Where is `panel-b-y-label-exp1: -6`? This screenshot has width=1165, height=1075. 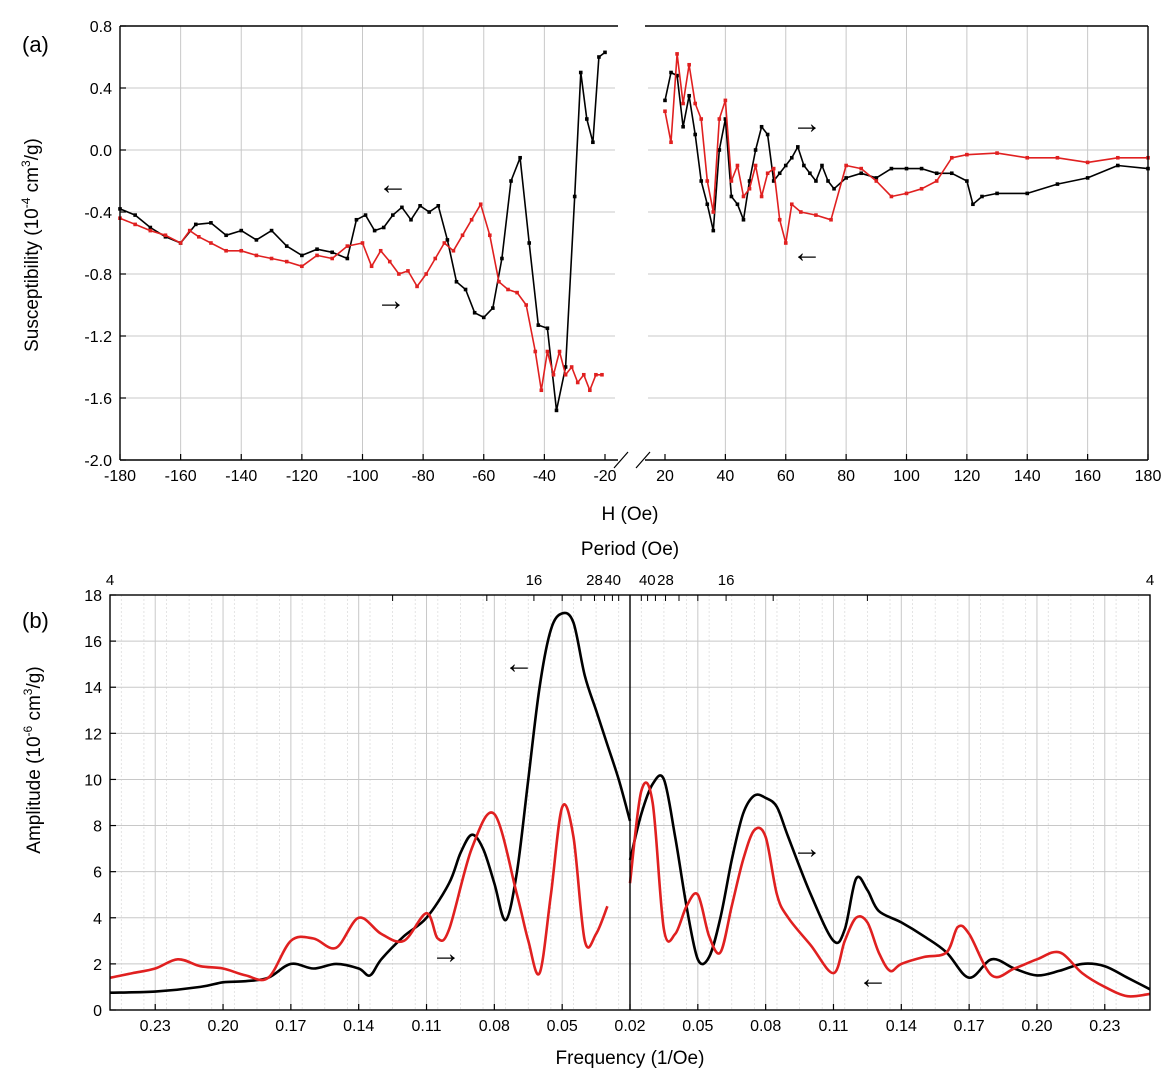 panel-b-y-label-exp1: -6 is located at coordinates (28, 730).